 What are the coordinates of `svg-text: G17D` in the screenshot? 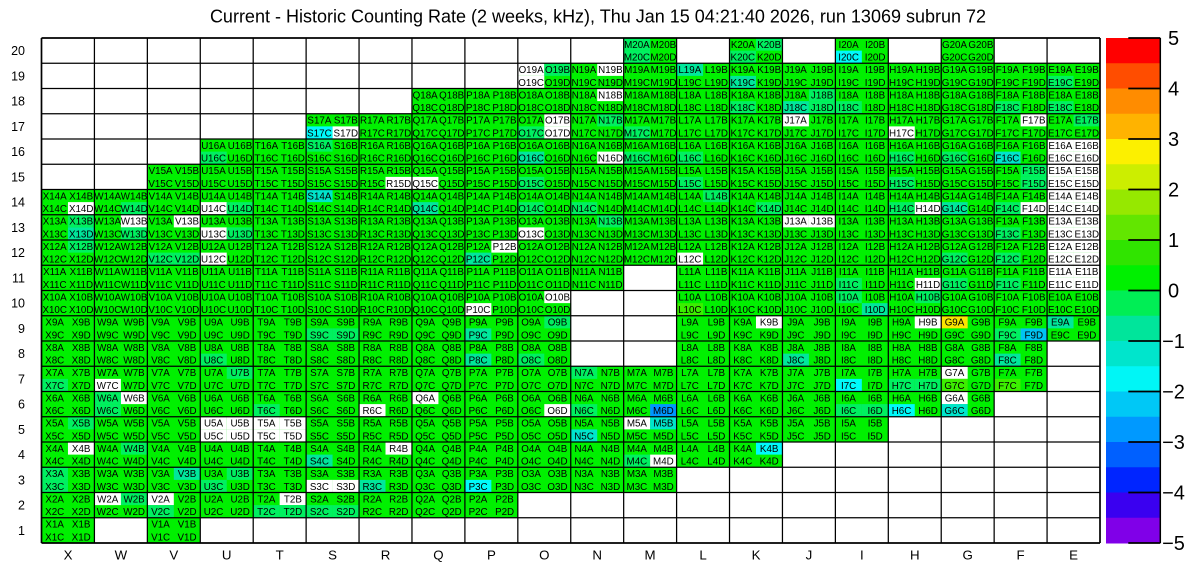 It's located at (981, 133).